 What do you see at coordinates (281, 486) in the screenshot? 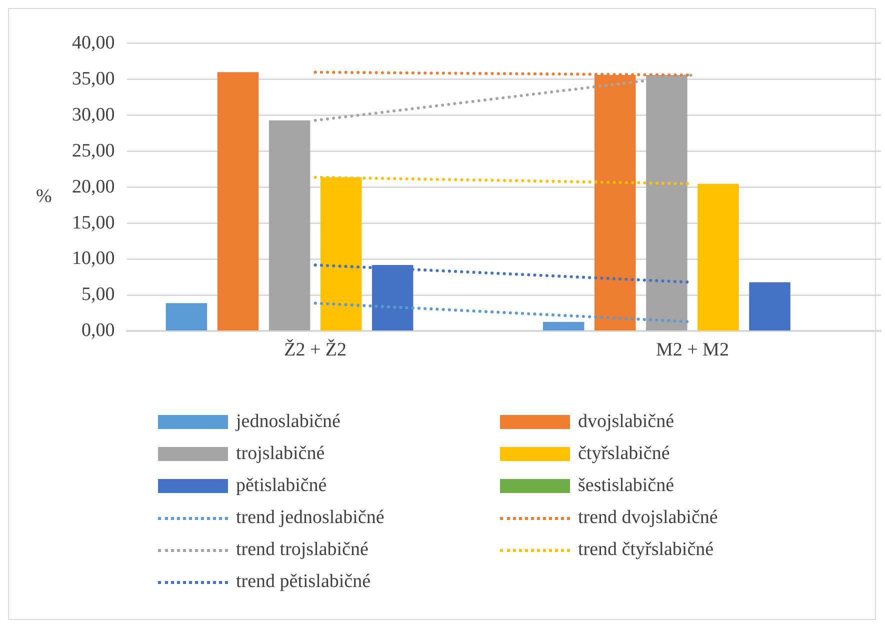
I see `legend-label: pětislabičné` at bounding box center [281, 486].